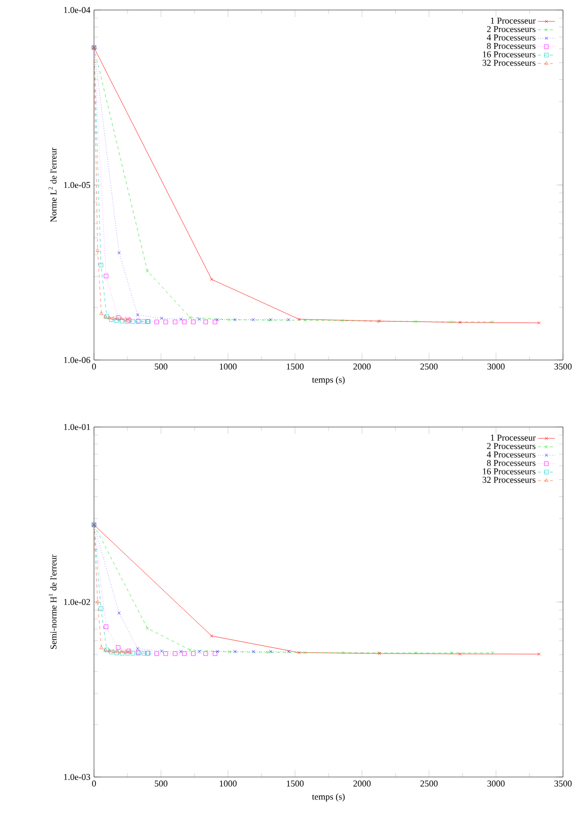 The image size is (578, 821). I want to click on y-axis-title: Norme L$^{2}$ de l'erreur, so click(52, 185).